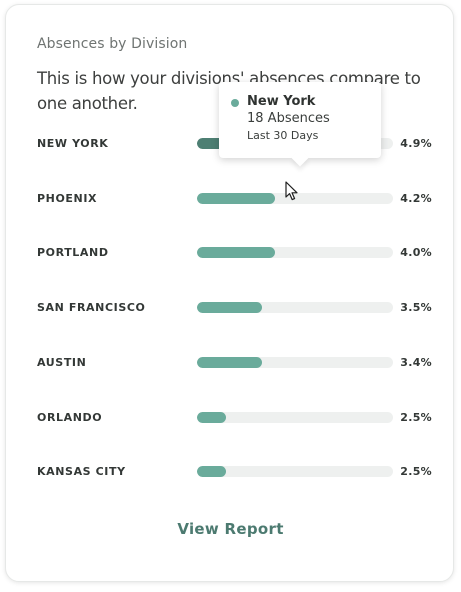 This screenshot has width=461, height=592. I want to click on division-row: PORTLAND 4.0%, so click(234, 253).